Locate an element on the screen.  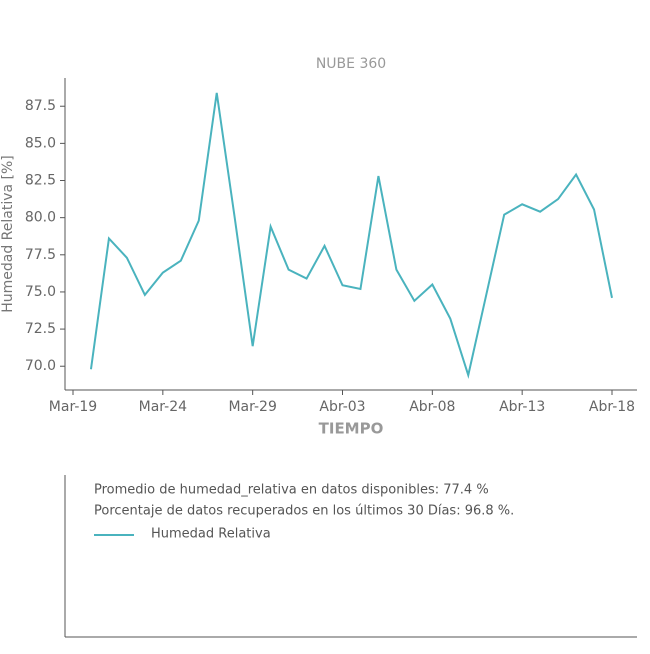
x-tick-label: Mar-24 is located at coordinates (163, 407).